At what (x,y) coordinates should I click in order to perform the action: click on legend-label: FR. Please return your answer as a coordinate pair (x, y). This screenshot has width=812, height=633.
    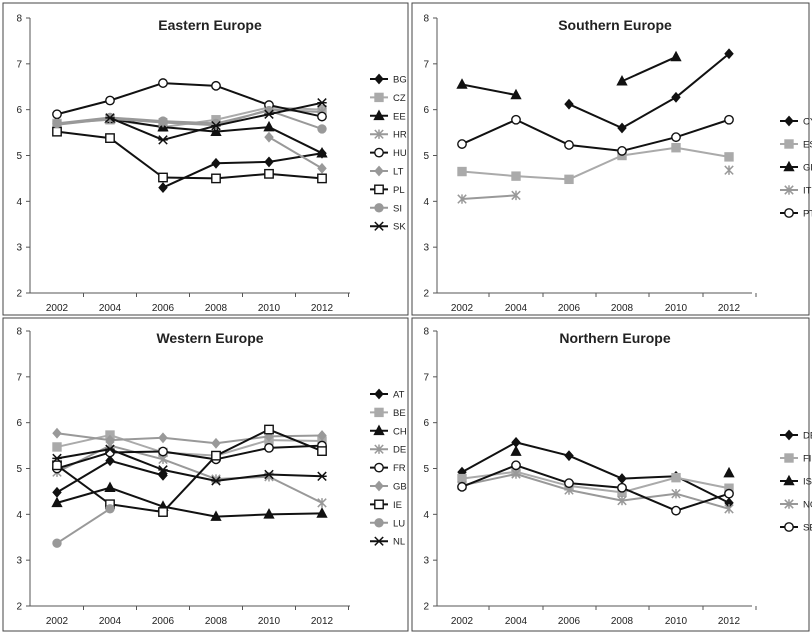
    Looking at the image, I should click on (399, 468).